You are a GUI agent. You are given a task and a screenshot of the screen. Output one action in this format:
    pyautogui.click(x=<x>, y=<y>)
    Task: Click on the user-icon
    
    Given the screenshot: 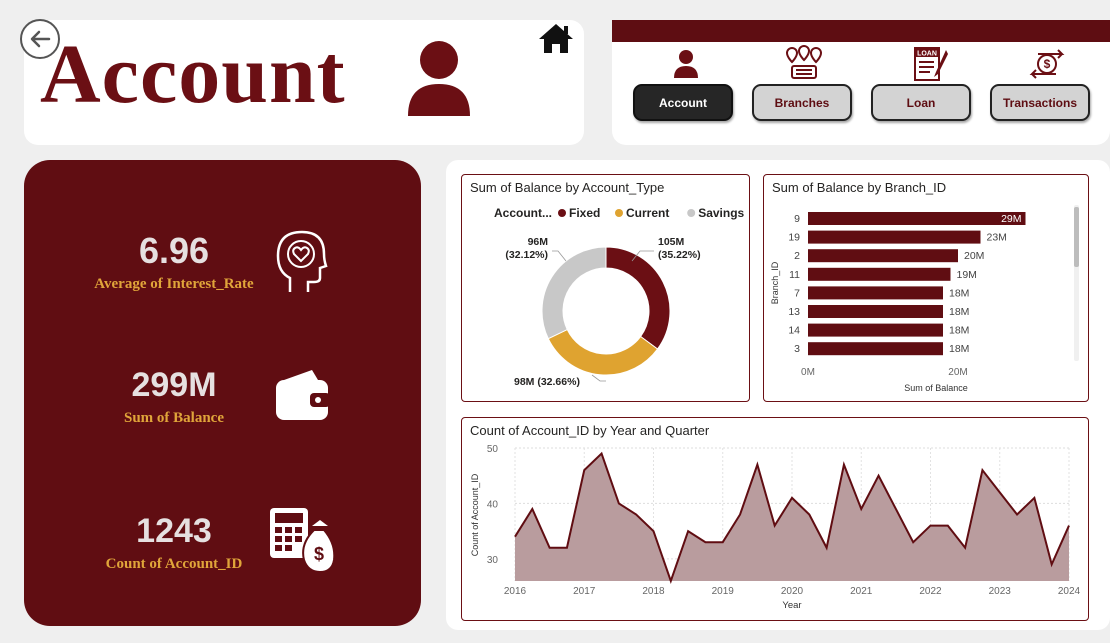 What is the action you would take?
    pyautogui.click(x=439, y=78)
    